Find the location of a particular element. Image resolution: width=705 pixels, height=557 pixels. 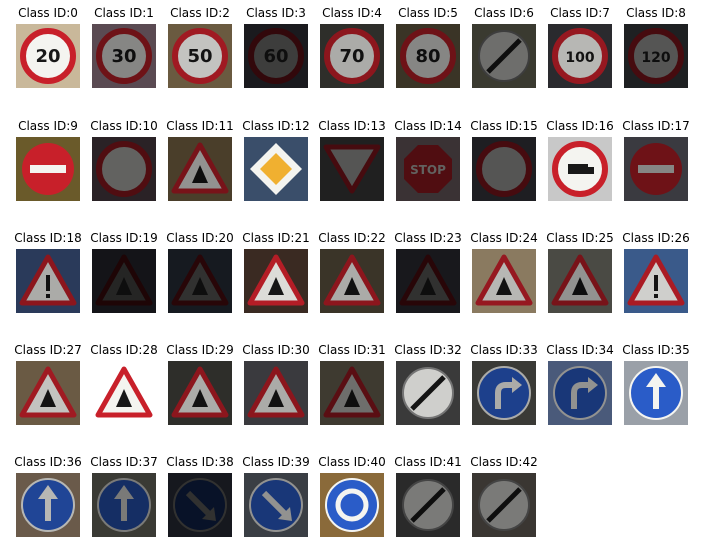

class-id-label: Class ID:8 is located at coordinates (656, 13).